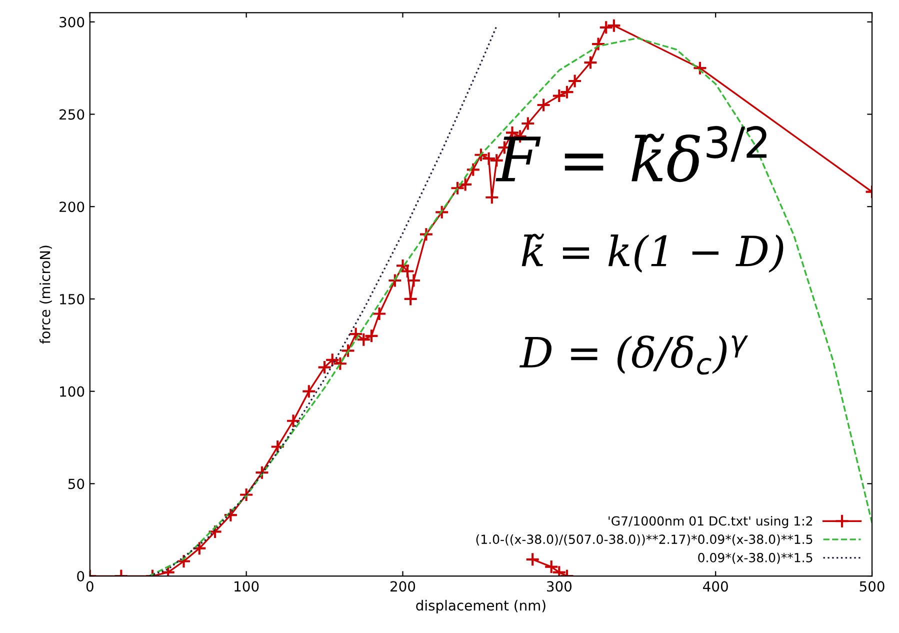 The height and width of the screenshot is (633, 899). Describe the element at coordinates (710, 522) in the screenshot. I see `legend-label: 'G7/1000nm 01 DC.txt' using 1:2` at that location.